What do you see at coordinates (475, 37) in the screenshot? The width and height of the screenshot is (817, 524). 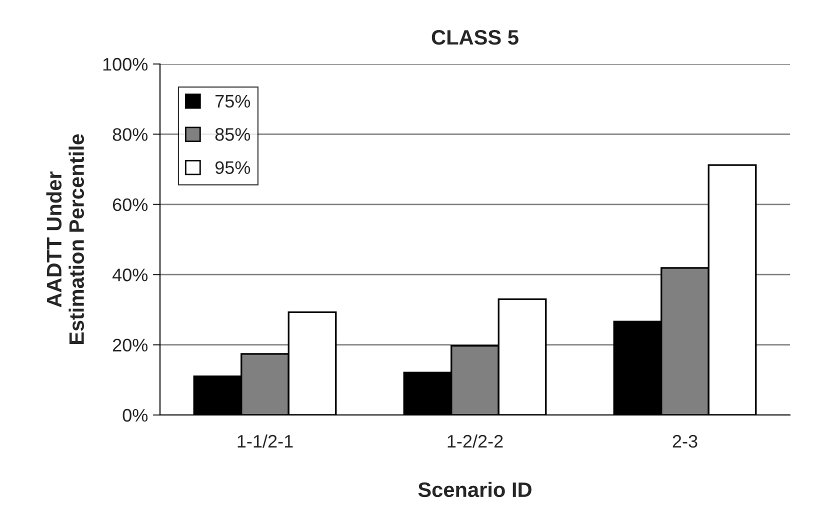 I see `chart-title: CLASS 5` at bounding box center [475, 37].